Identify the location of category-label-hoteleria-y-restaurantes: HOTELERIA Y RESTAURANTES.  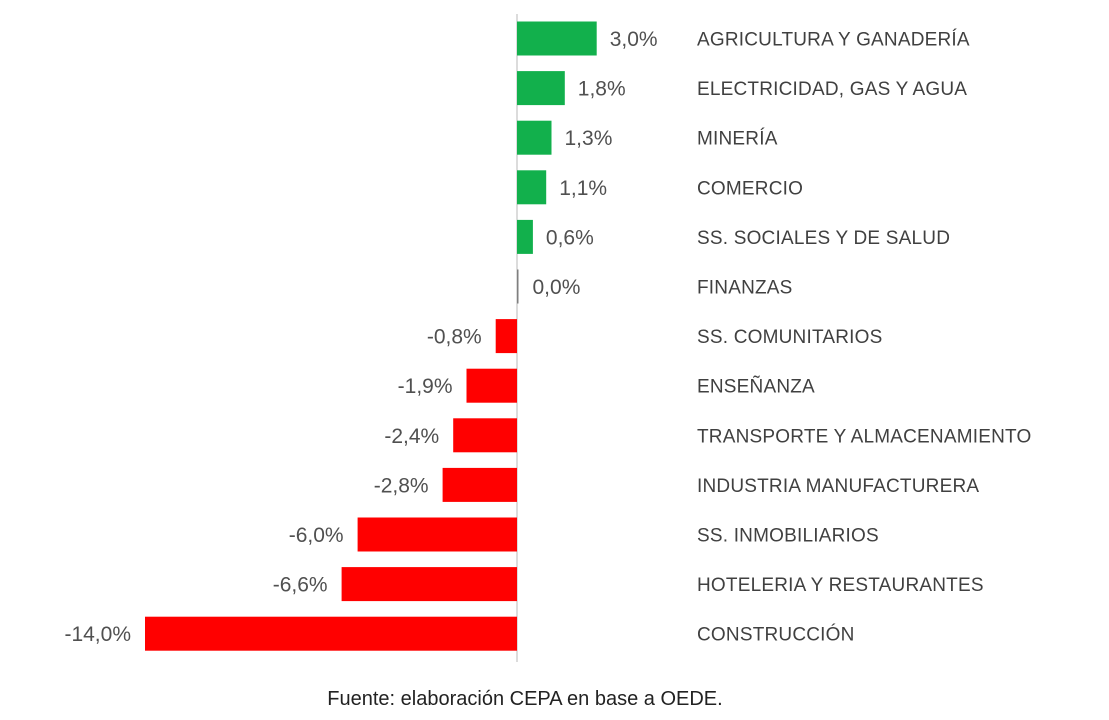
(840, 585).